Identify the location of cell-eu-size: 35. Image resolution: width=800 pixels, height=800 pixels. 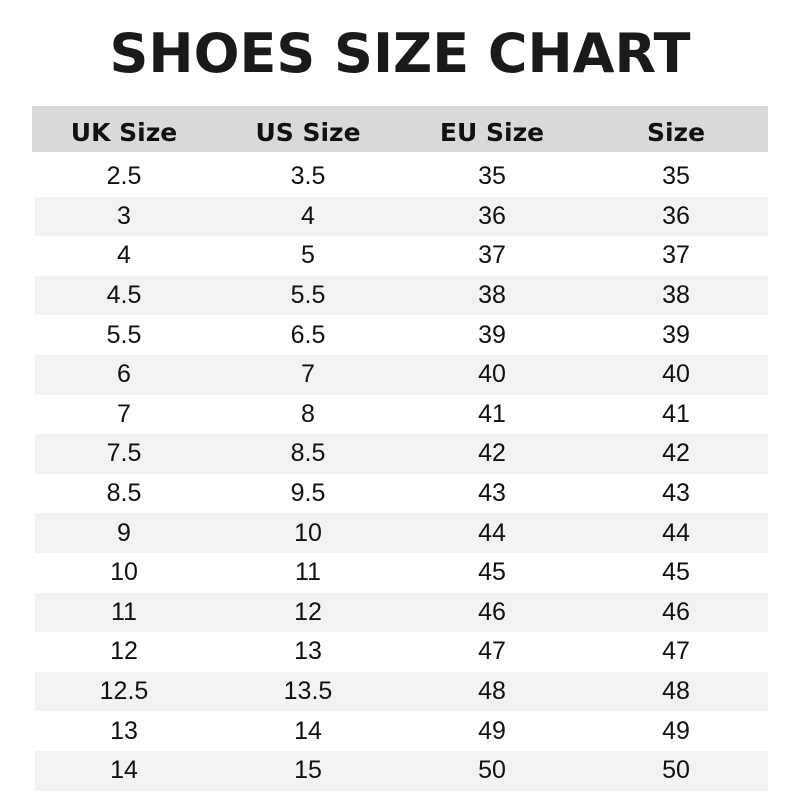
(492, 176).